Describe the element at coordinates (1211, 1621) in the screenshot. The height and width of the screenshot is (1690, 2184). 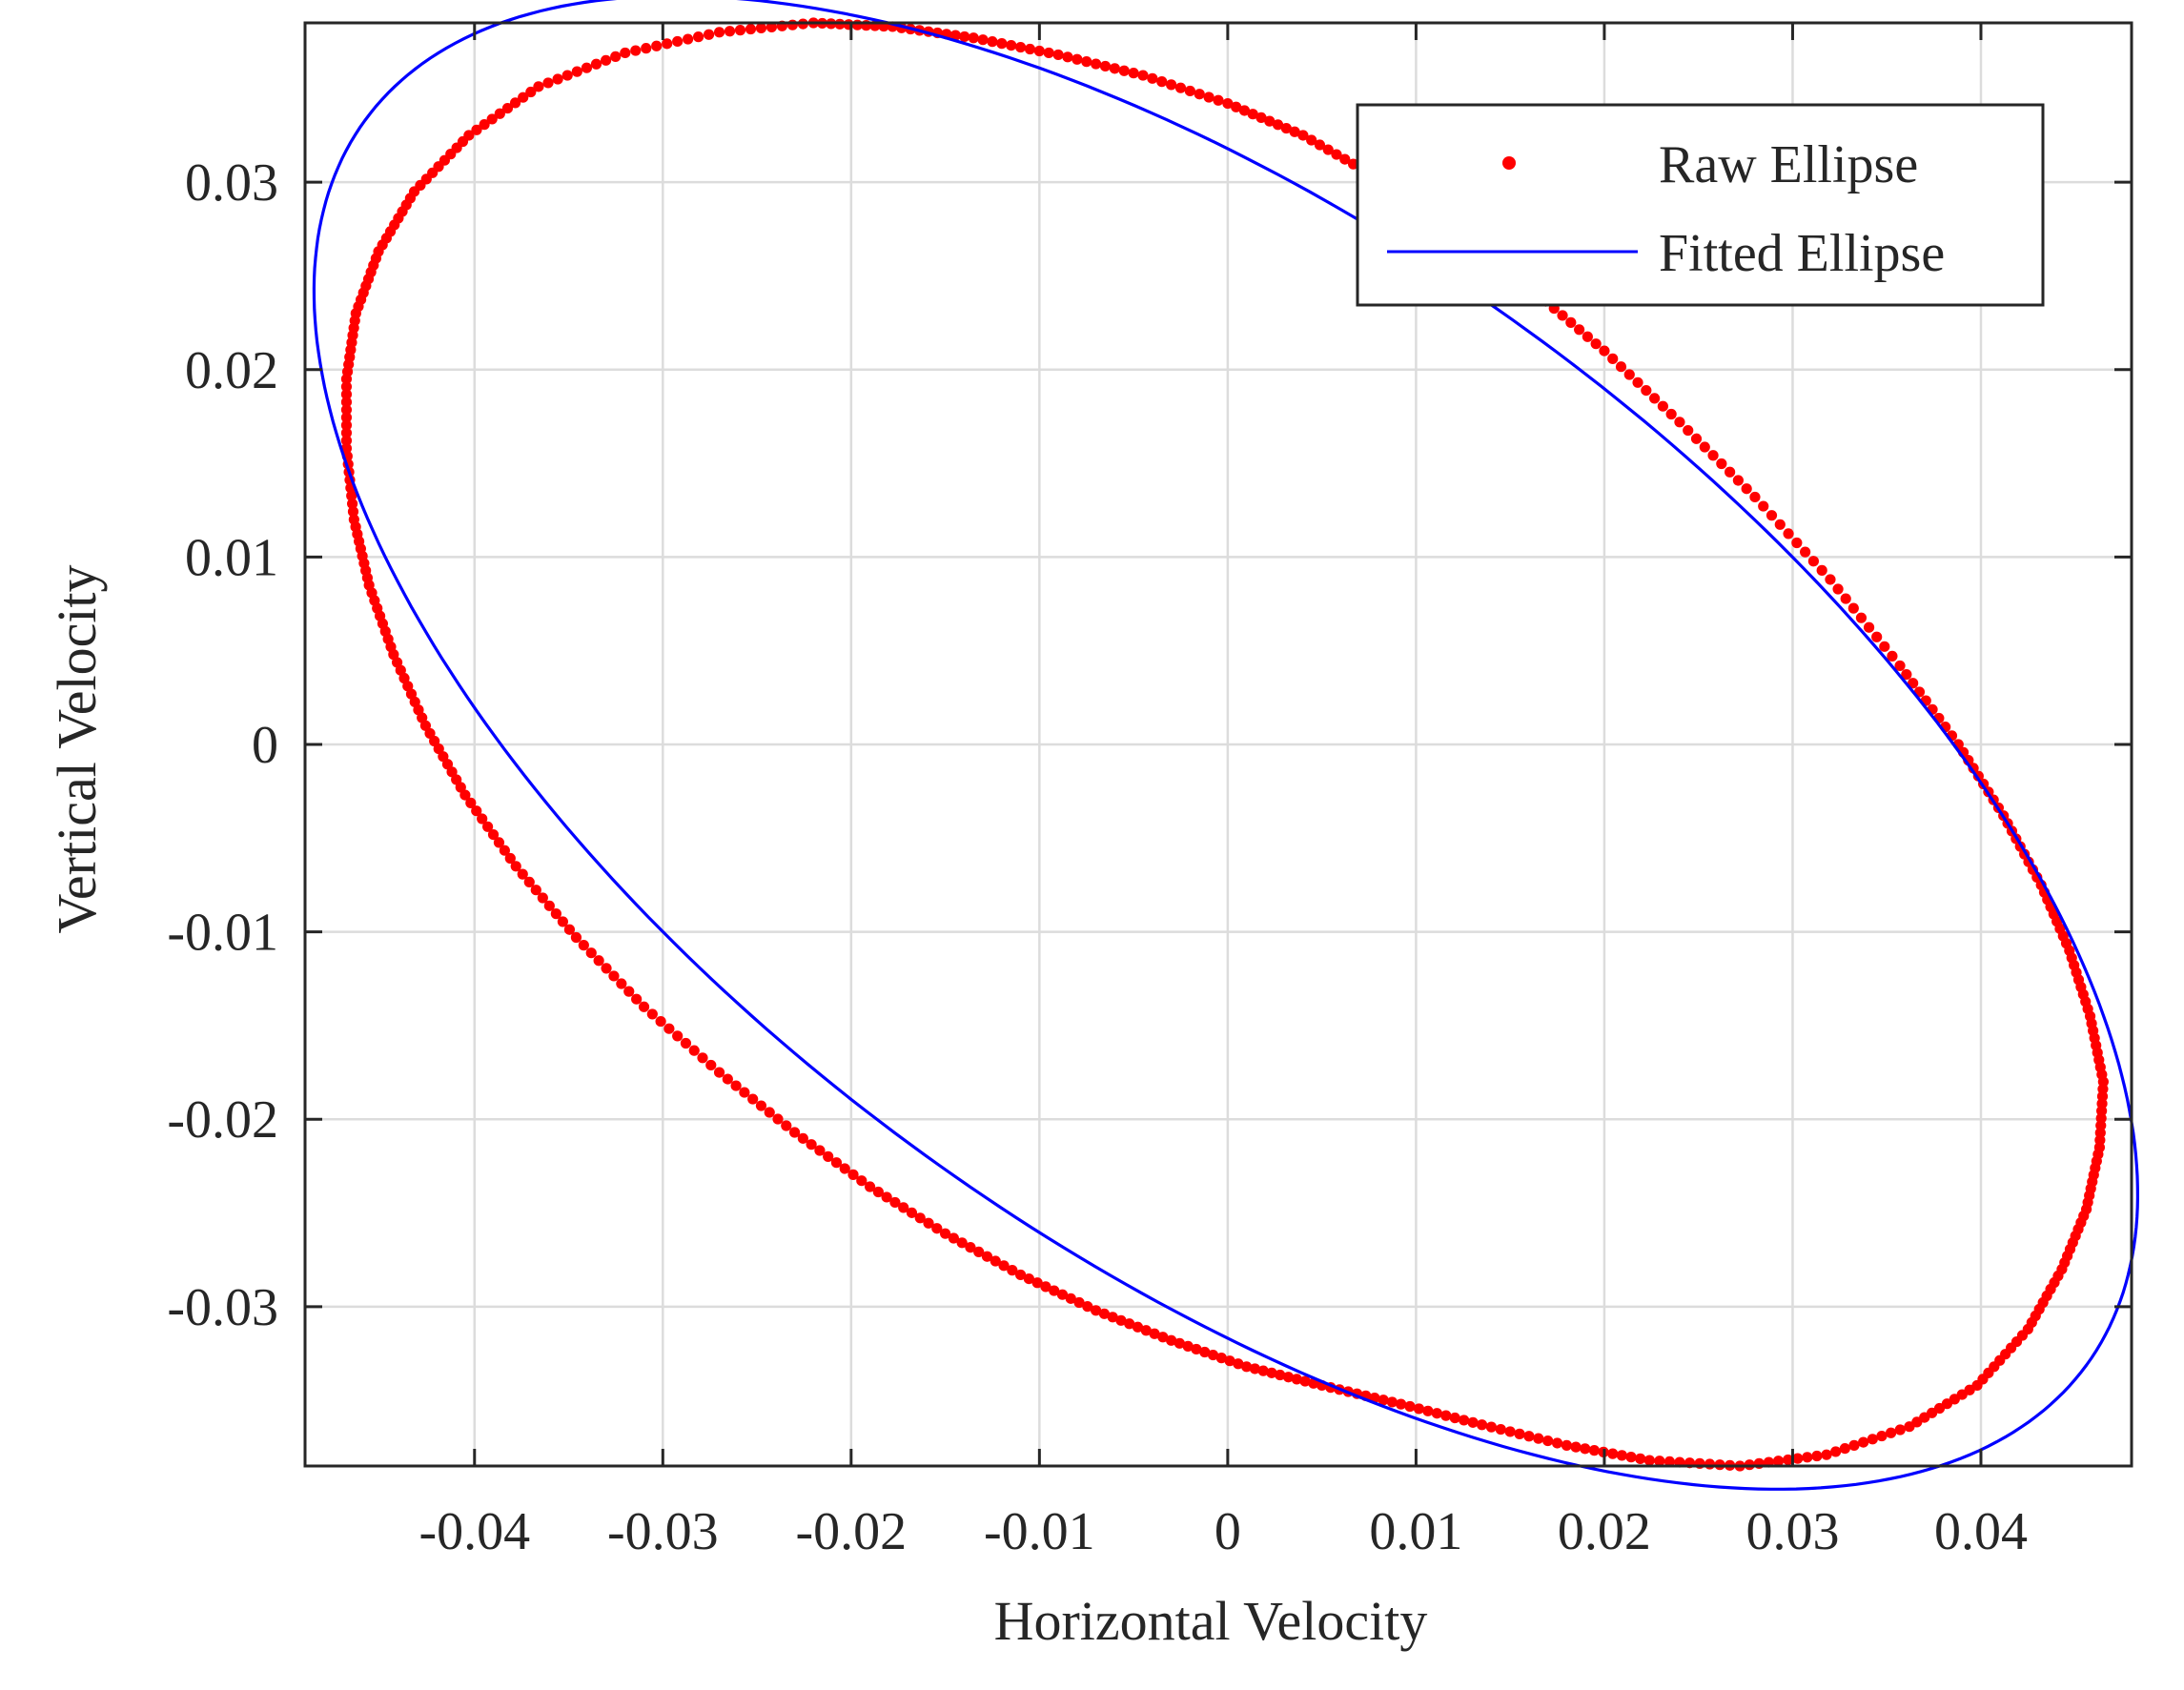
I see `x-axis-label: Horizontal Velocity` at that location.